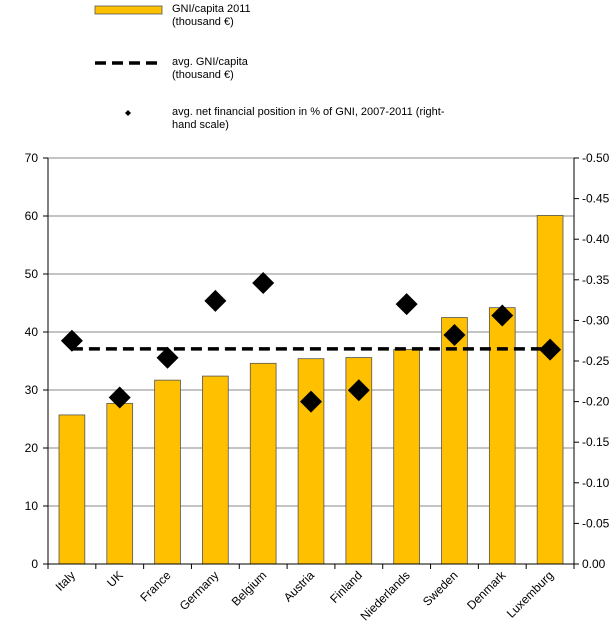  Describe the element at coordinates (32, 448) in the screenshot. I see `y-tick-label: 20` at that location.